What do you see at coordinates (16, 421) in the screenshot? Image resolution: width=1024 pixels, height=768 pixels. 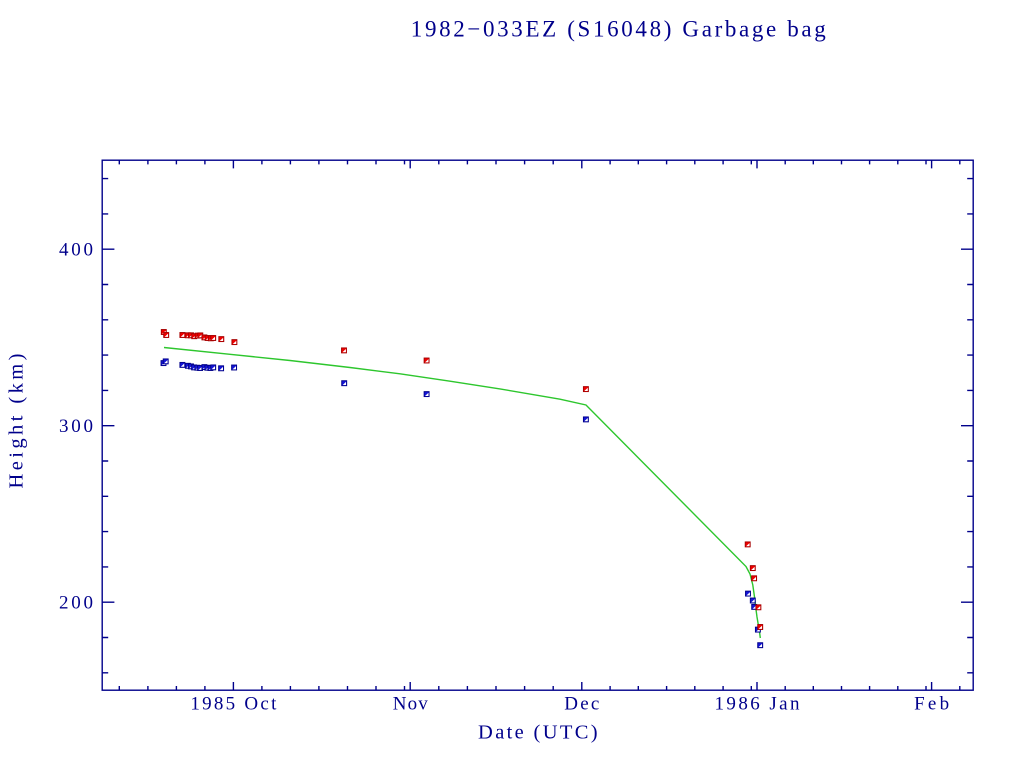 I see `svg-text: Height (km)` at bounding box center [16, 421].